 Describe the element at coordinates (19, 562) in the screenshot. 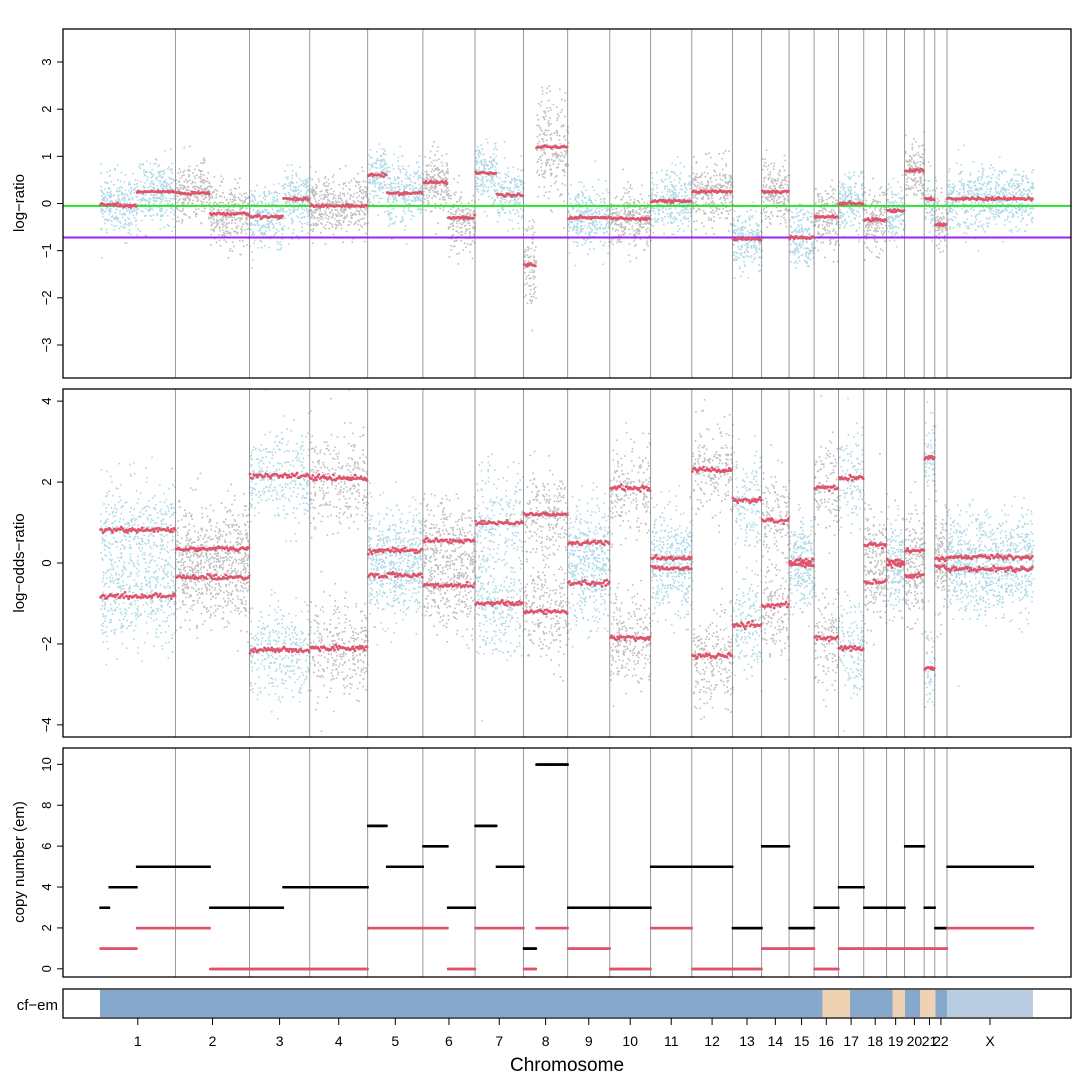

I see `y-axis-title-log-odds-ratio: log−odds−ratio` at that location.